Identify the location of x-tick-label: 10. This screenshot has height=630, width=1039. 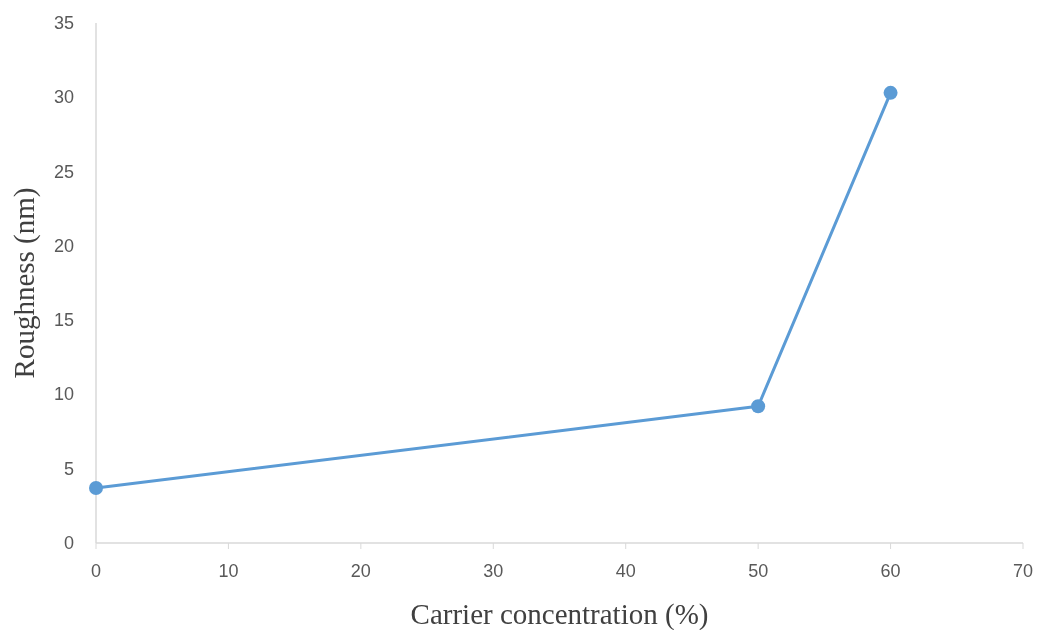
(228, 571).